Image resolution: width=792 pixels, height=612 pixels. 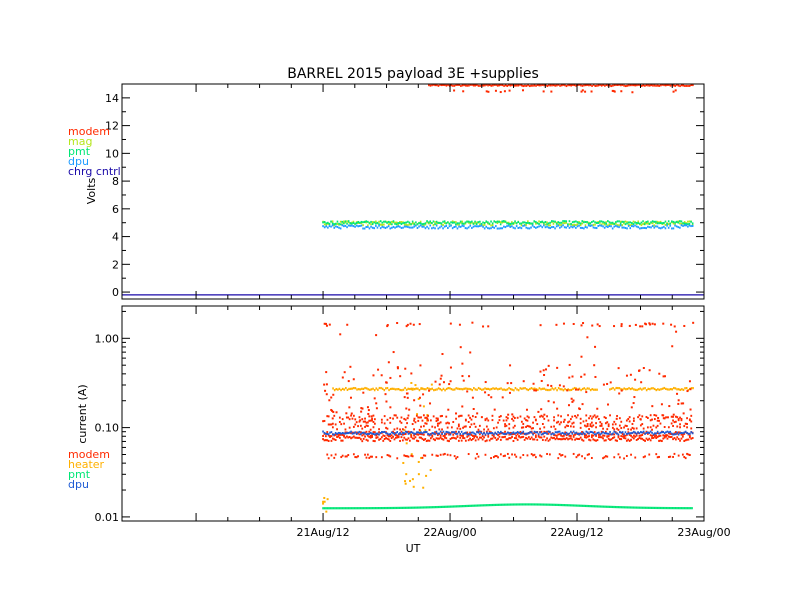 I want to click on series-modem-outlier, so click(x=376, y=335).